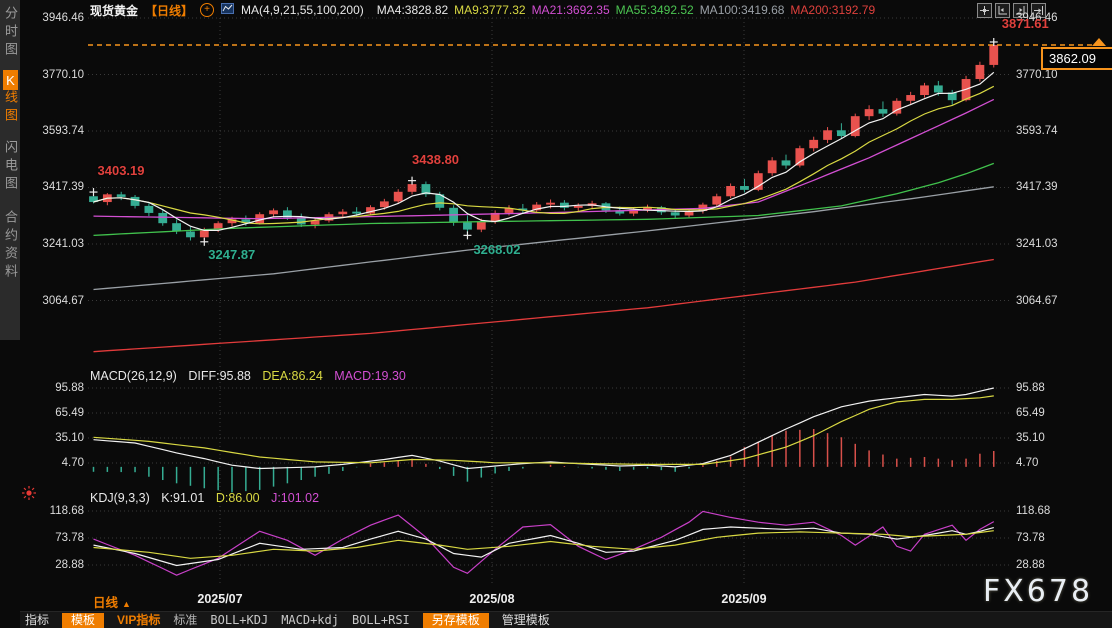 The height and width of the screenshot is (628, 1112). What do you see at coordinates (121, 171) in the screenshot?
I see `price-annotation-high: 3403.19` at bounding box center [121, 171].